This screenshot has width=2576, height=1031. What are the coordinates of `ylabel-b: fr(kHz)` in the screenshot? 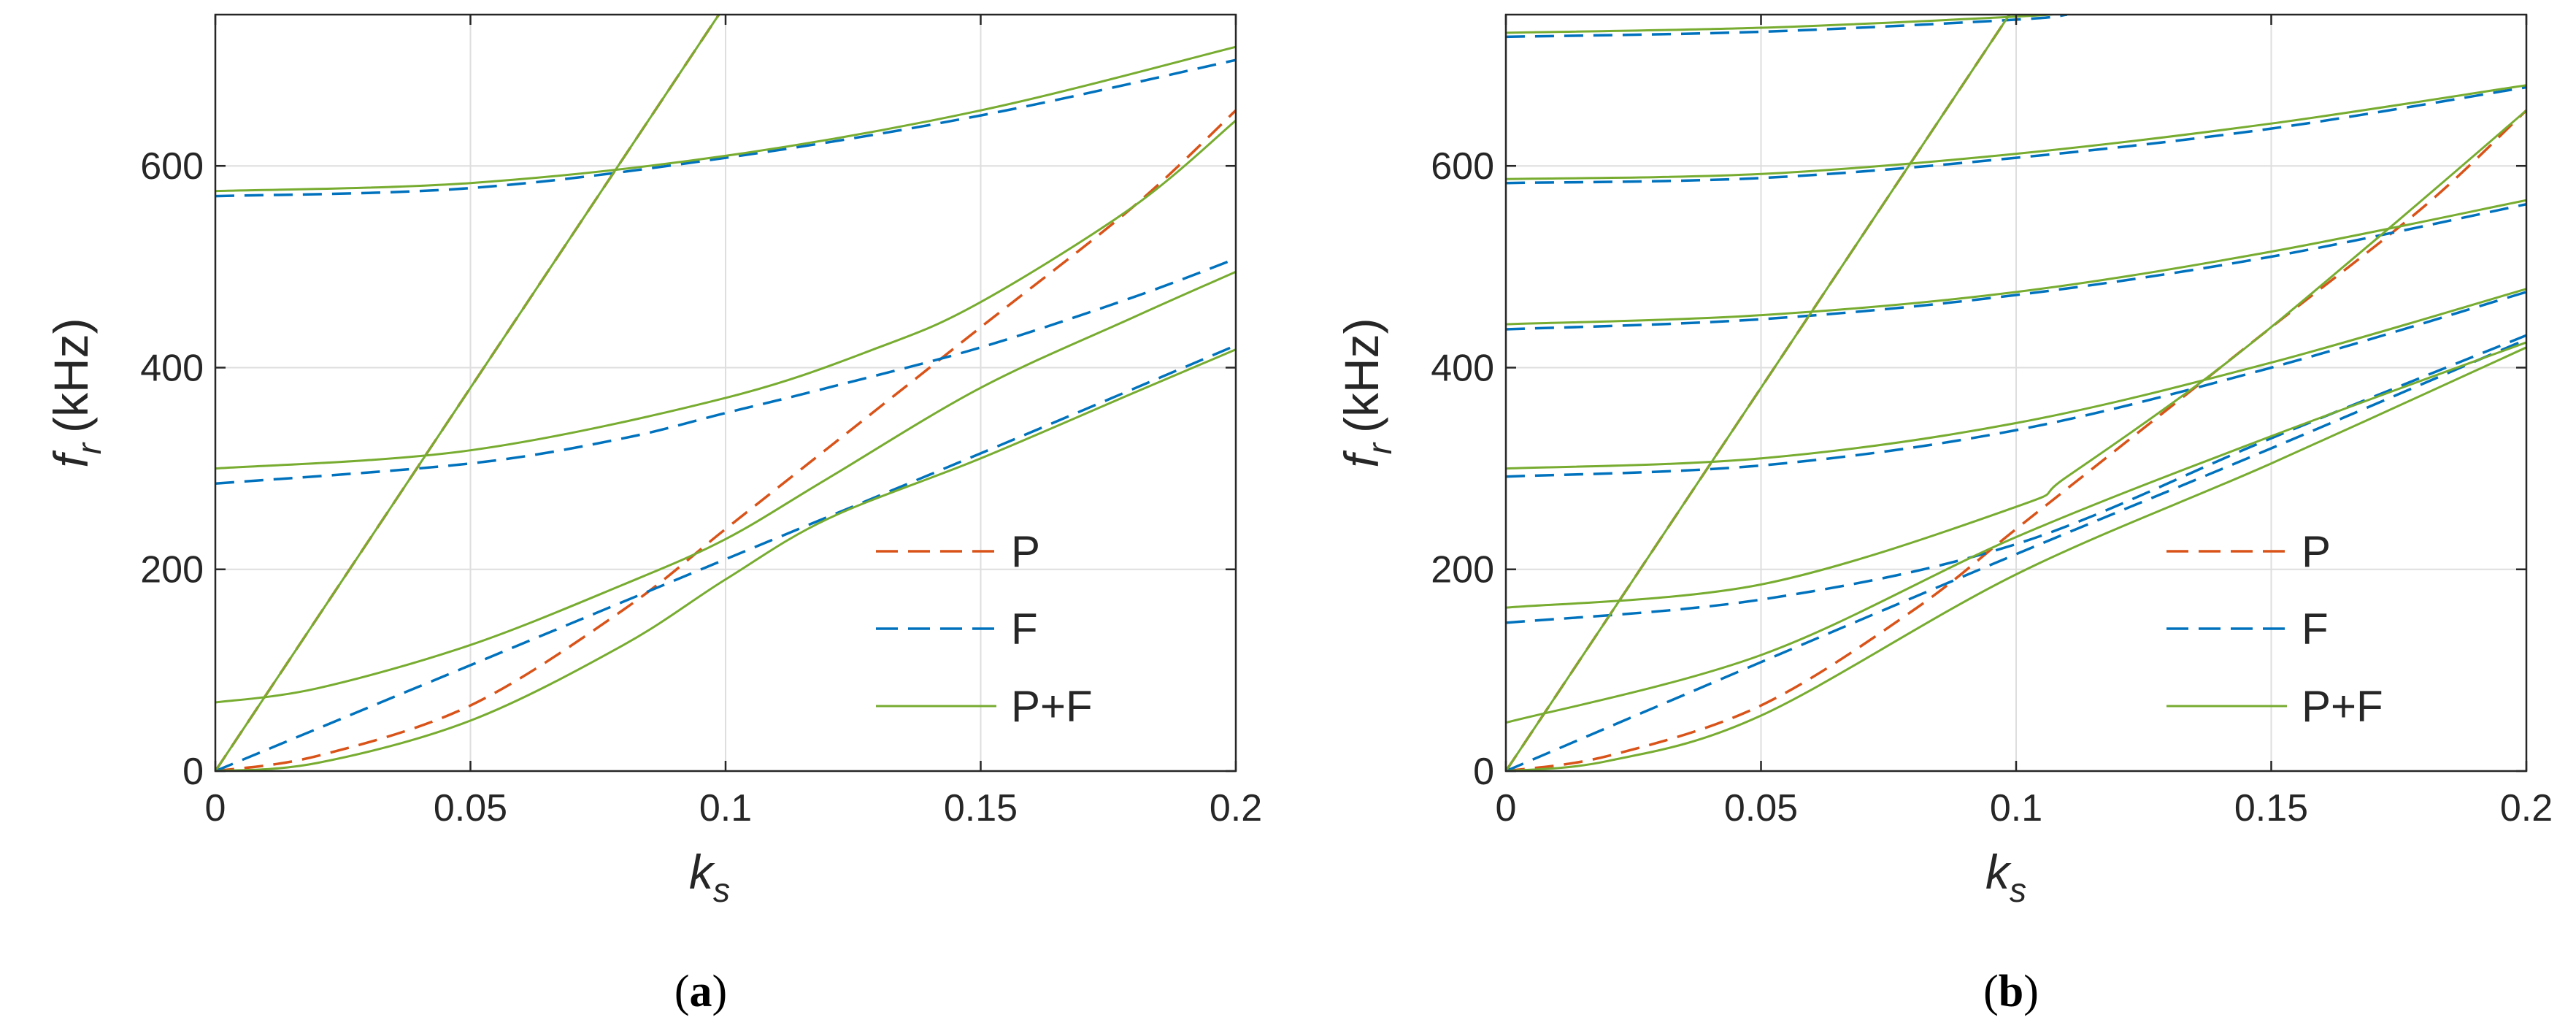 It's located at (1366, 392).